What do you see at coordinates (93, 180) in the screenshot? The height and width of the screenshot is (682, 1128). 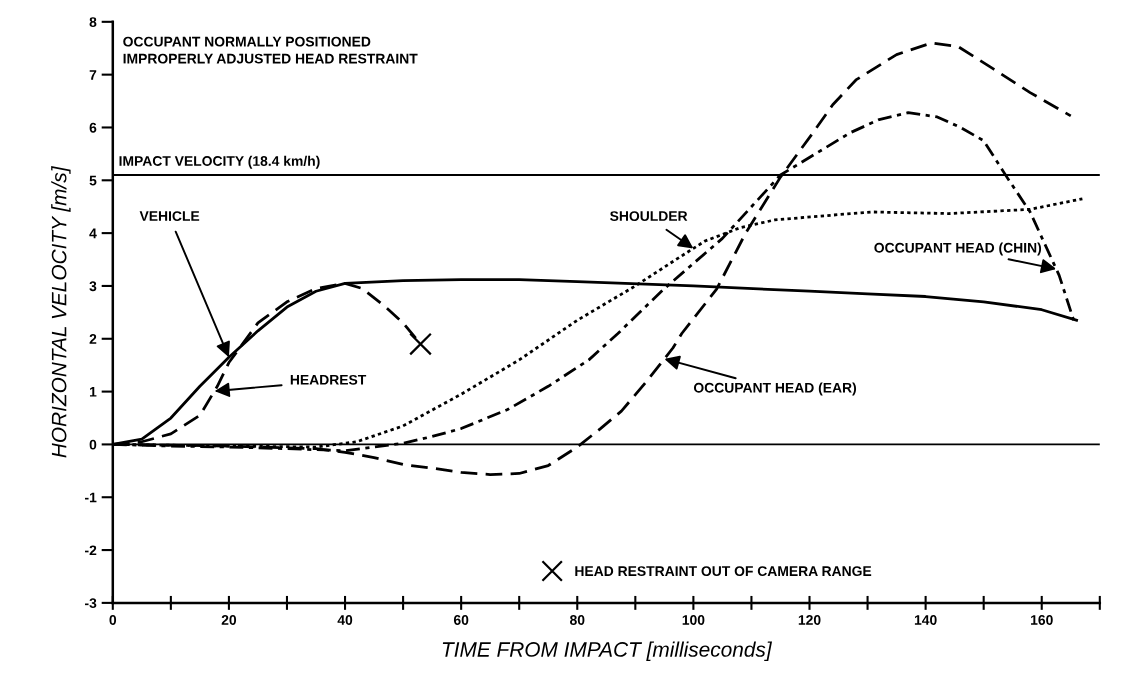 I see `y-tick-label: 5` at bounding box center [93, 180].